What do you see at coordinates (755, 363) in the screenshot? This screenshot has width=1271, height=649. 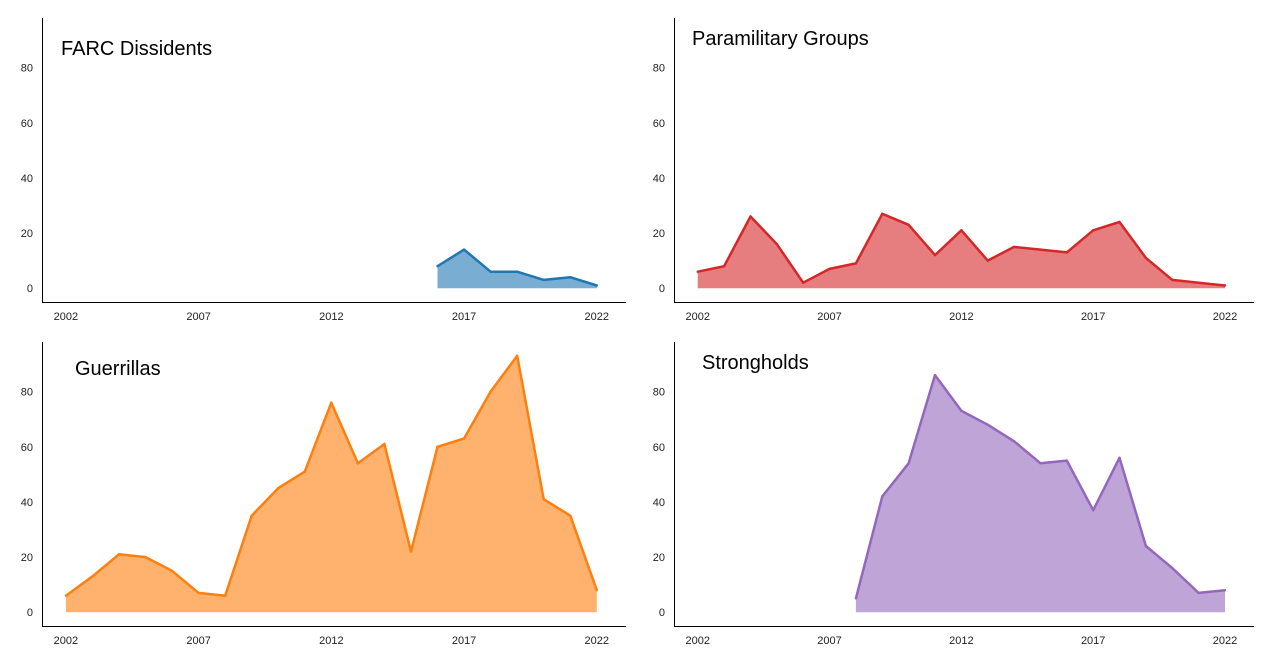 I see `chart-title: Strongholds` at bounding box center [755, 363].